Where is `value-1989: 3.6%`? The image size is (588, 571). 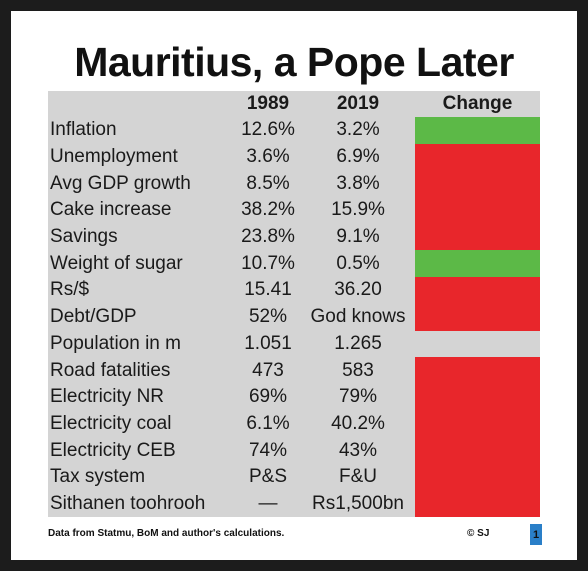 value-1989: 3.6% is located at coordinates (268, 157).